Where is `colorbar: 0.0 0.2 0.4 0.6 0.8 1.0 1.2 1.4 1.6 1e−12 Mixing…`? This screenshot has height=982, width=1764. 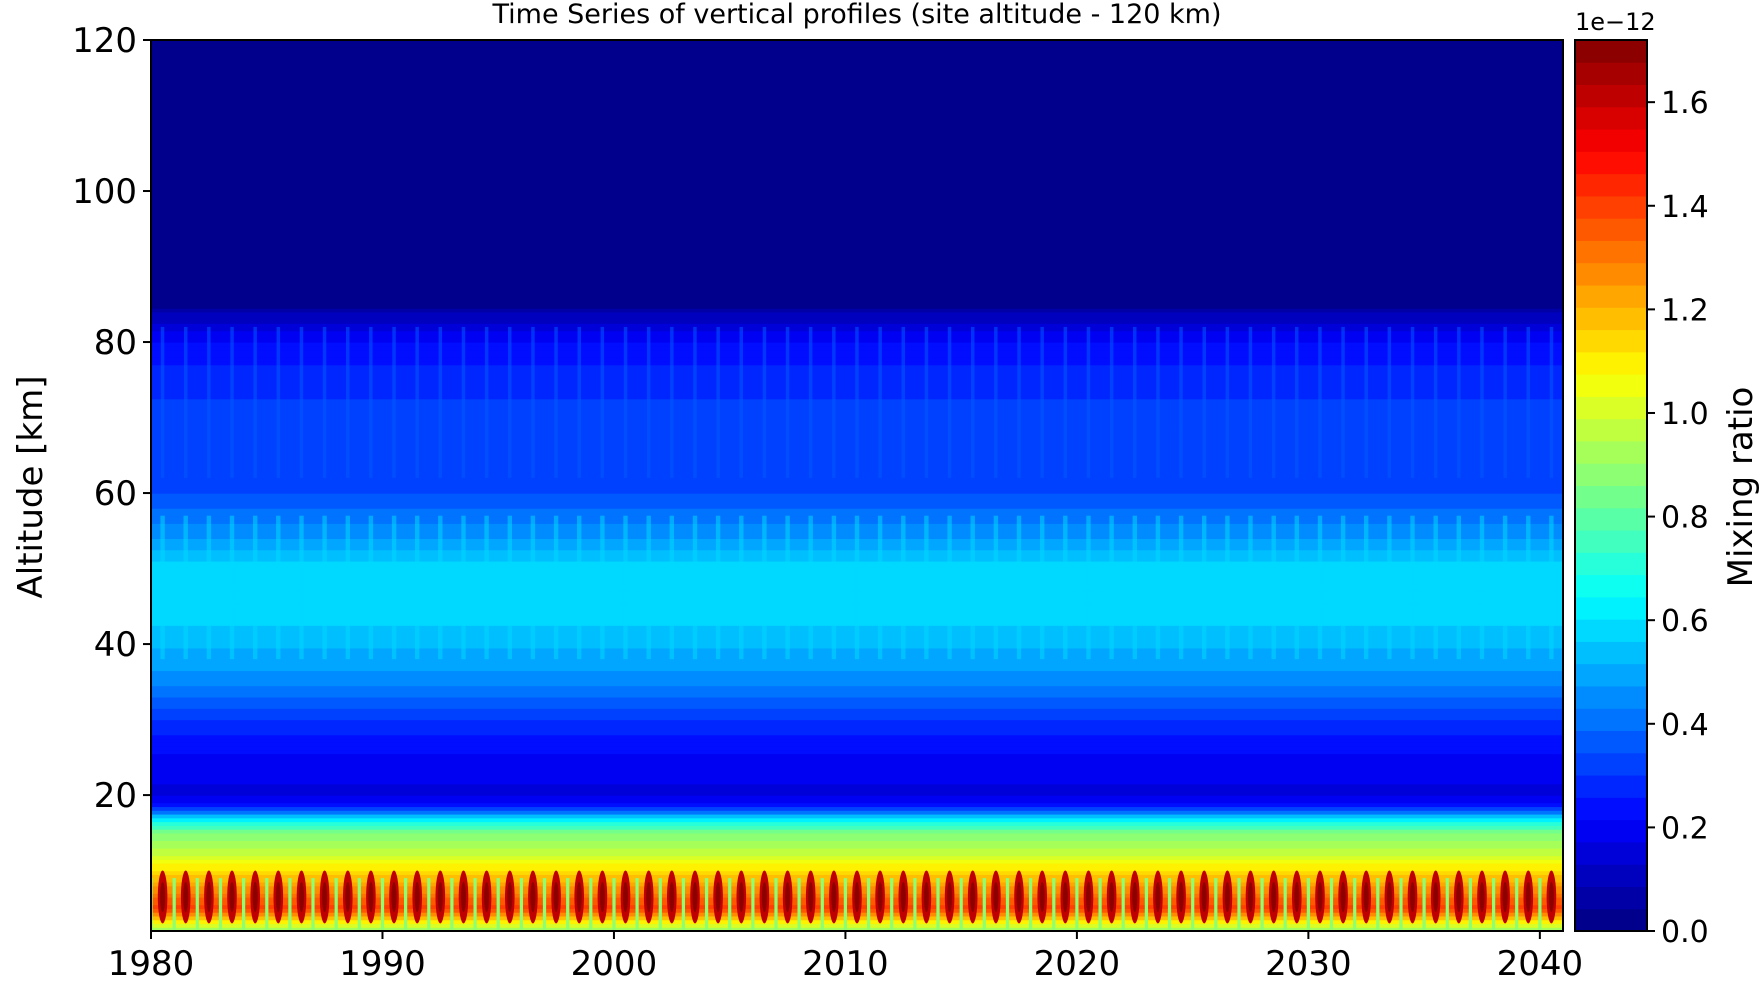 colorbar: 0.0 0.2 0.4 0.6 0.8 1.0 1.2 1.4 1.6 1e−12 Mixing… is located at coordinates (1667, 479).